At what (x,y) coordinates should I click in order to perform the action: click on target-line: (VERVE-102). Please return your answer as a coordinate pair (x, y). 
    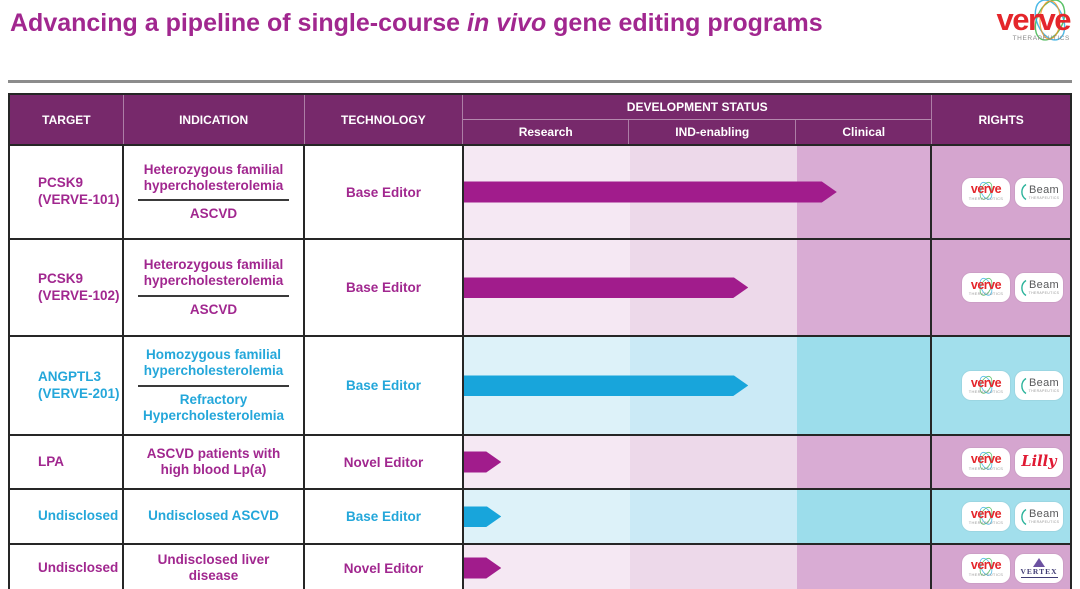
    Looking at the image, I should click on (79, 295).